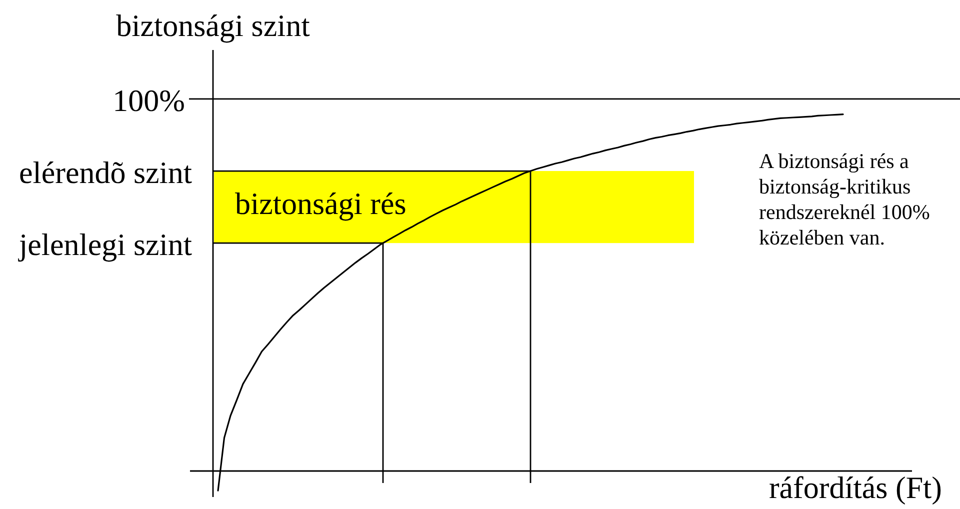  I want to click on ref-line-label: jelenlegi szint, so click(105, 244).